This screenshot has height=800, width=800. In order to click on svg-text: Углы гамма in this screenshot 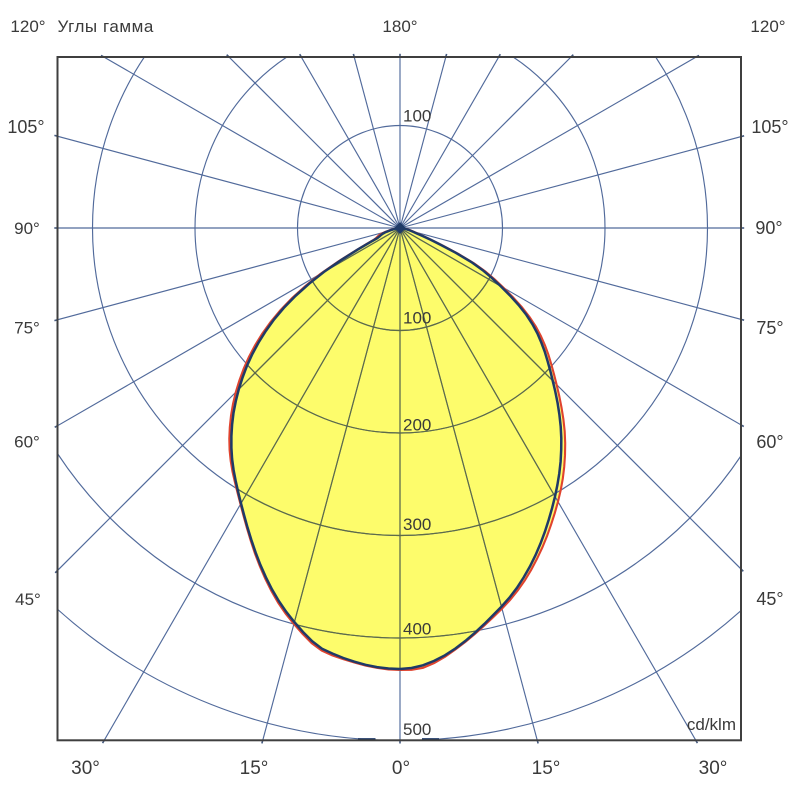, I will do `click(106, 26)`.